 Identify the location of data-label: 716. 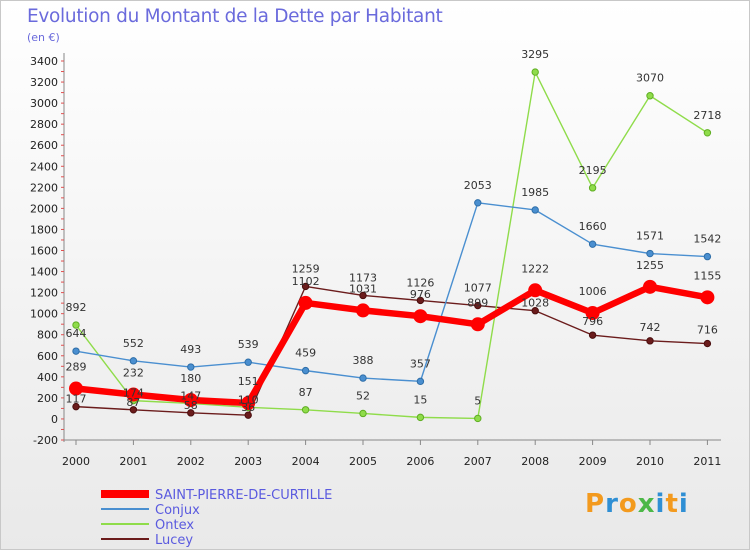
(707, 330).